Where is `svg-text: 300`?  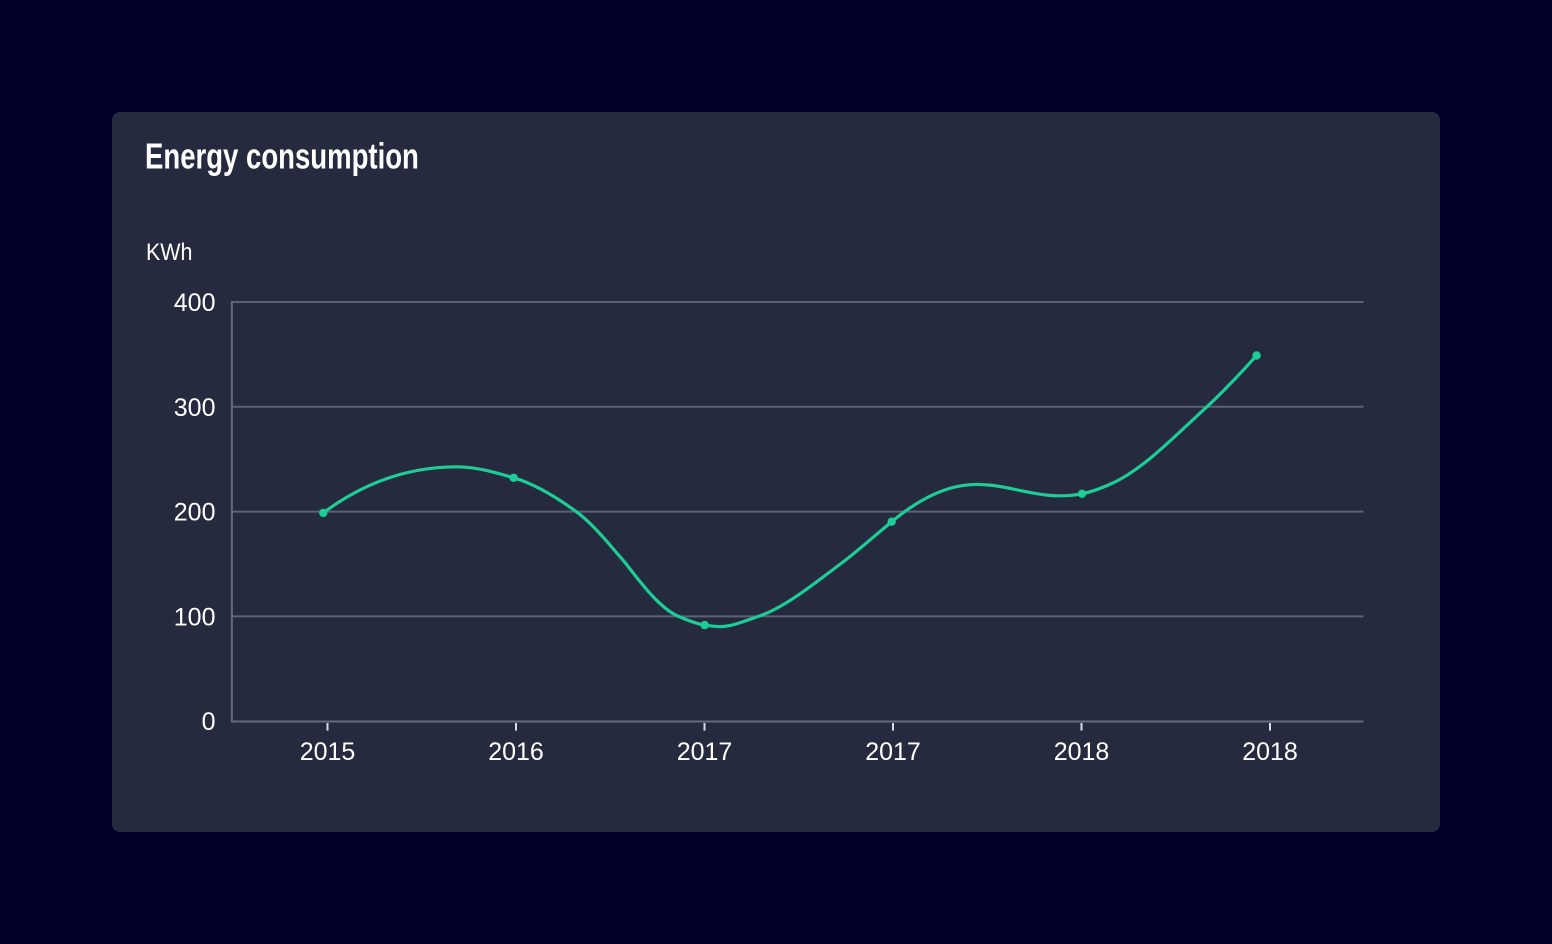
svg-text: 300 is located at coordinates (195, 408).